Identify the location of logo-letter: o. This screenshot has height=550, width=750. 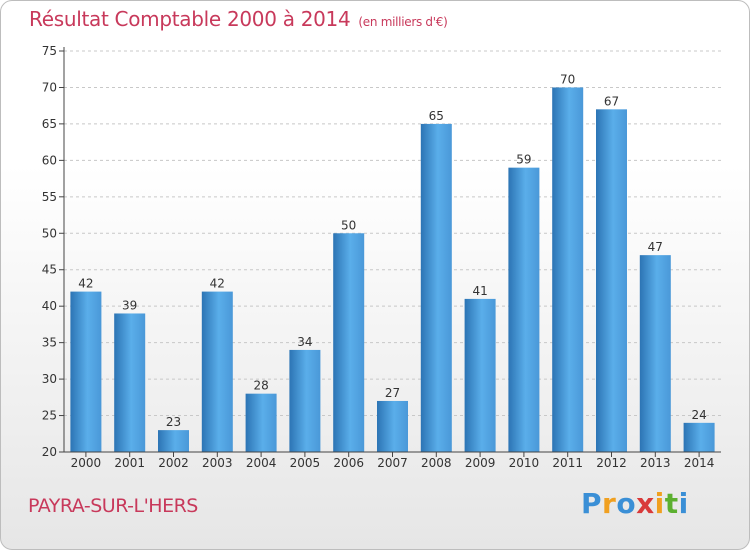
(626, 503).